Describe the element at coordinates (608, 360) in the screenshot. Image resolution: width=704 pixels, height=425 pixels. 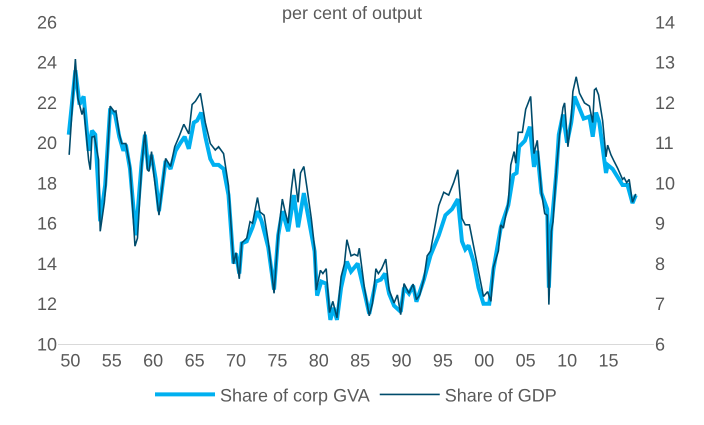
I see `x-tick-label: 15` at that location.